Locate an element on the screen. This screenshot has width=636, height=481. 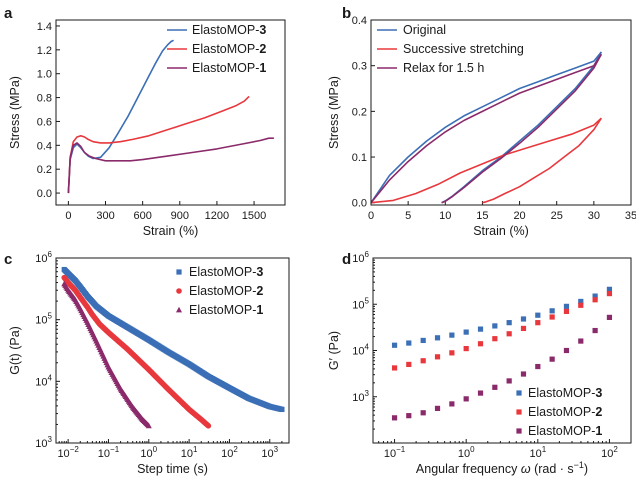
y-tick-label: 0.4 is located at coordinates (359, 21).